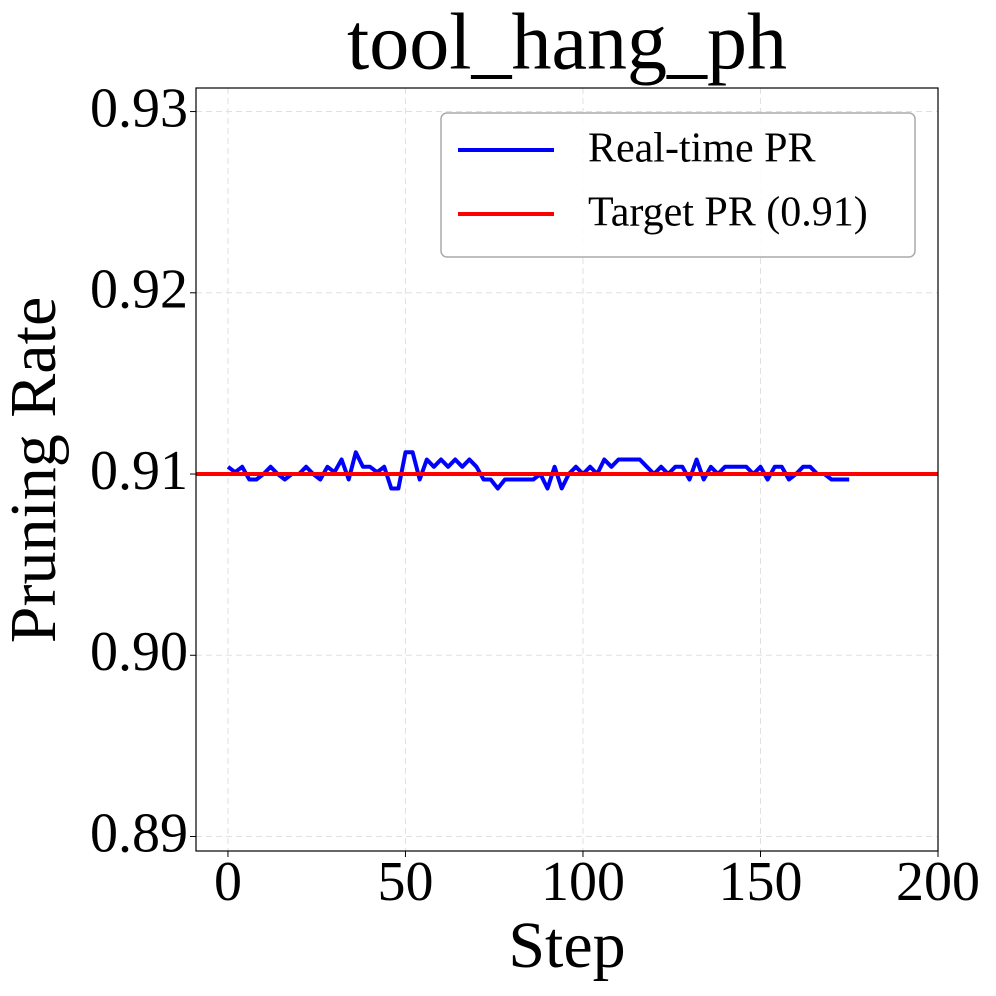 This screenshot has height=996, width=996. What do you see at coordinates (35, 470) in the screenshot?
I see `y-axis-label: Pruning Rate` at bounding box center [35, 470].